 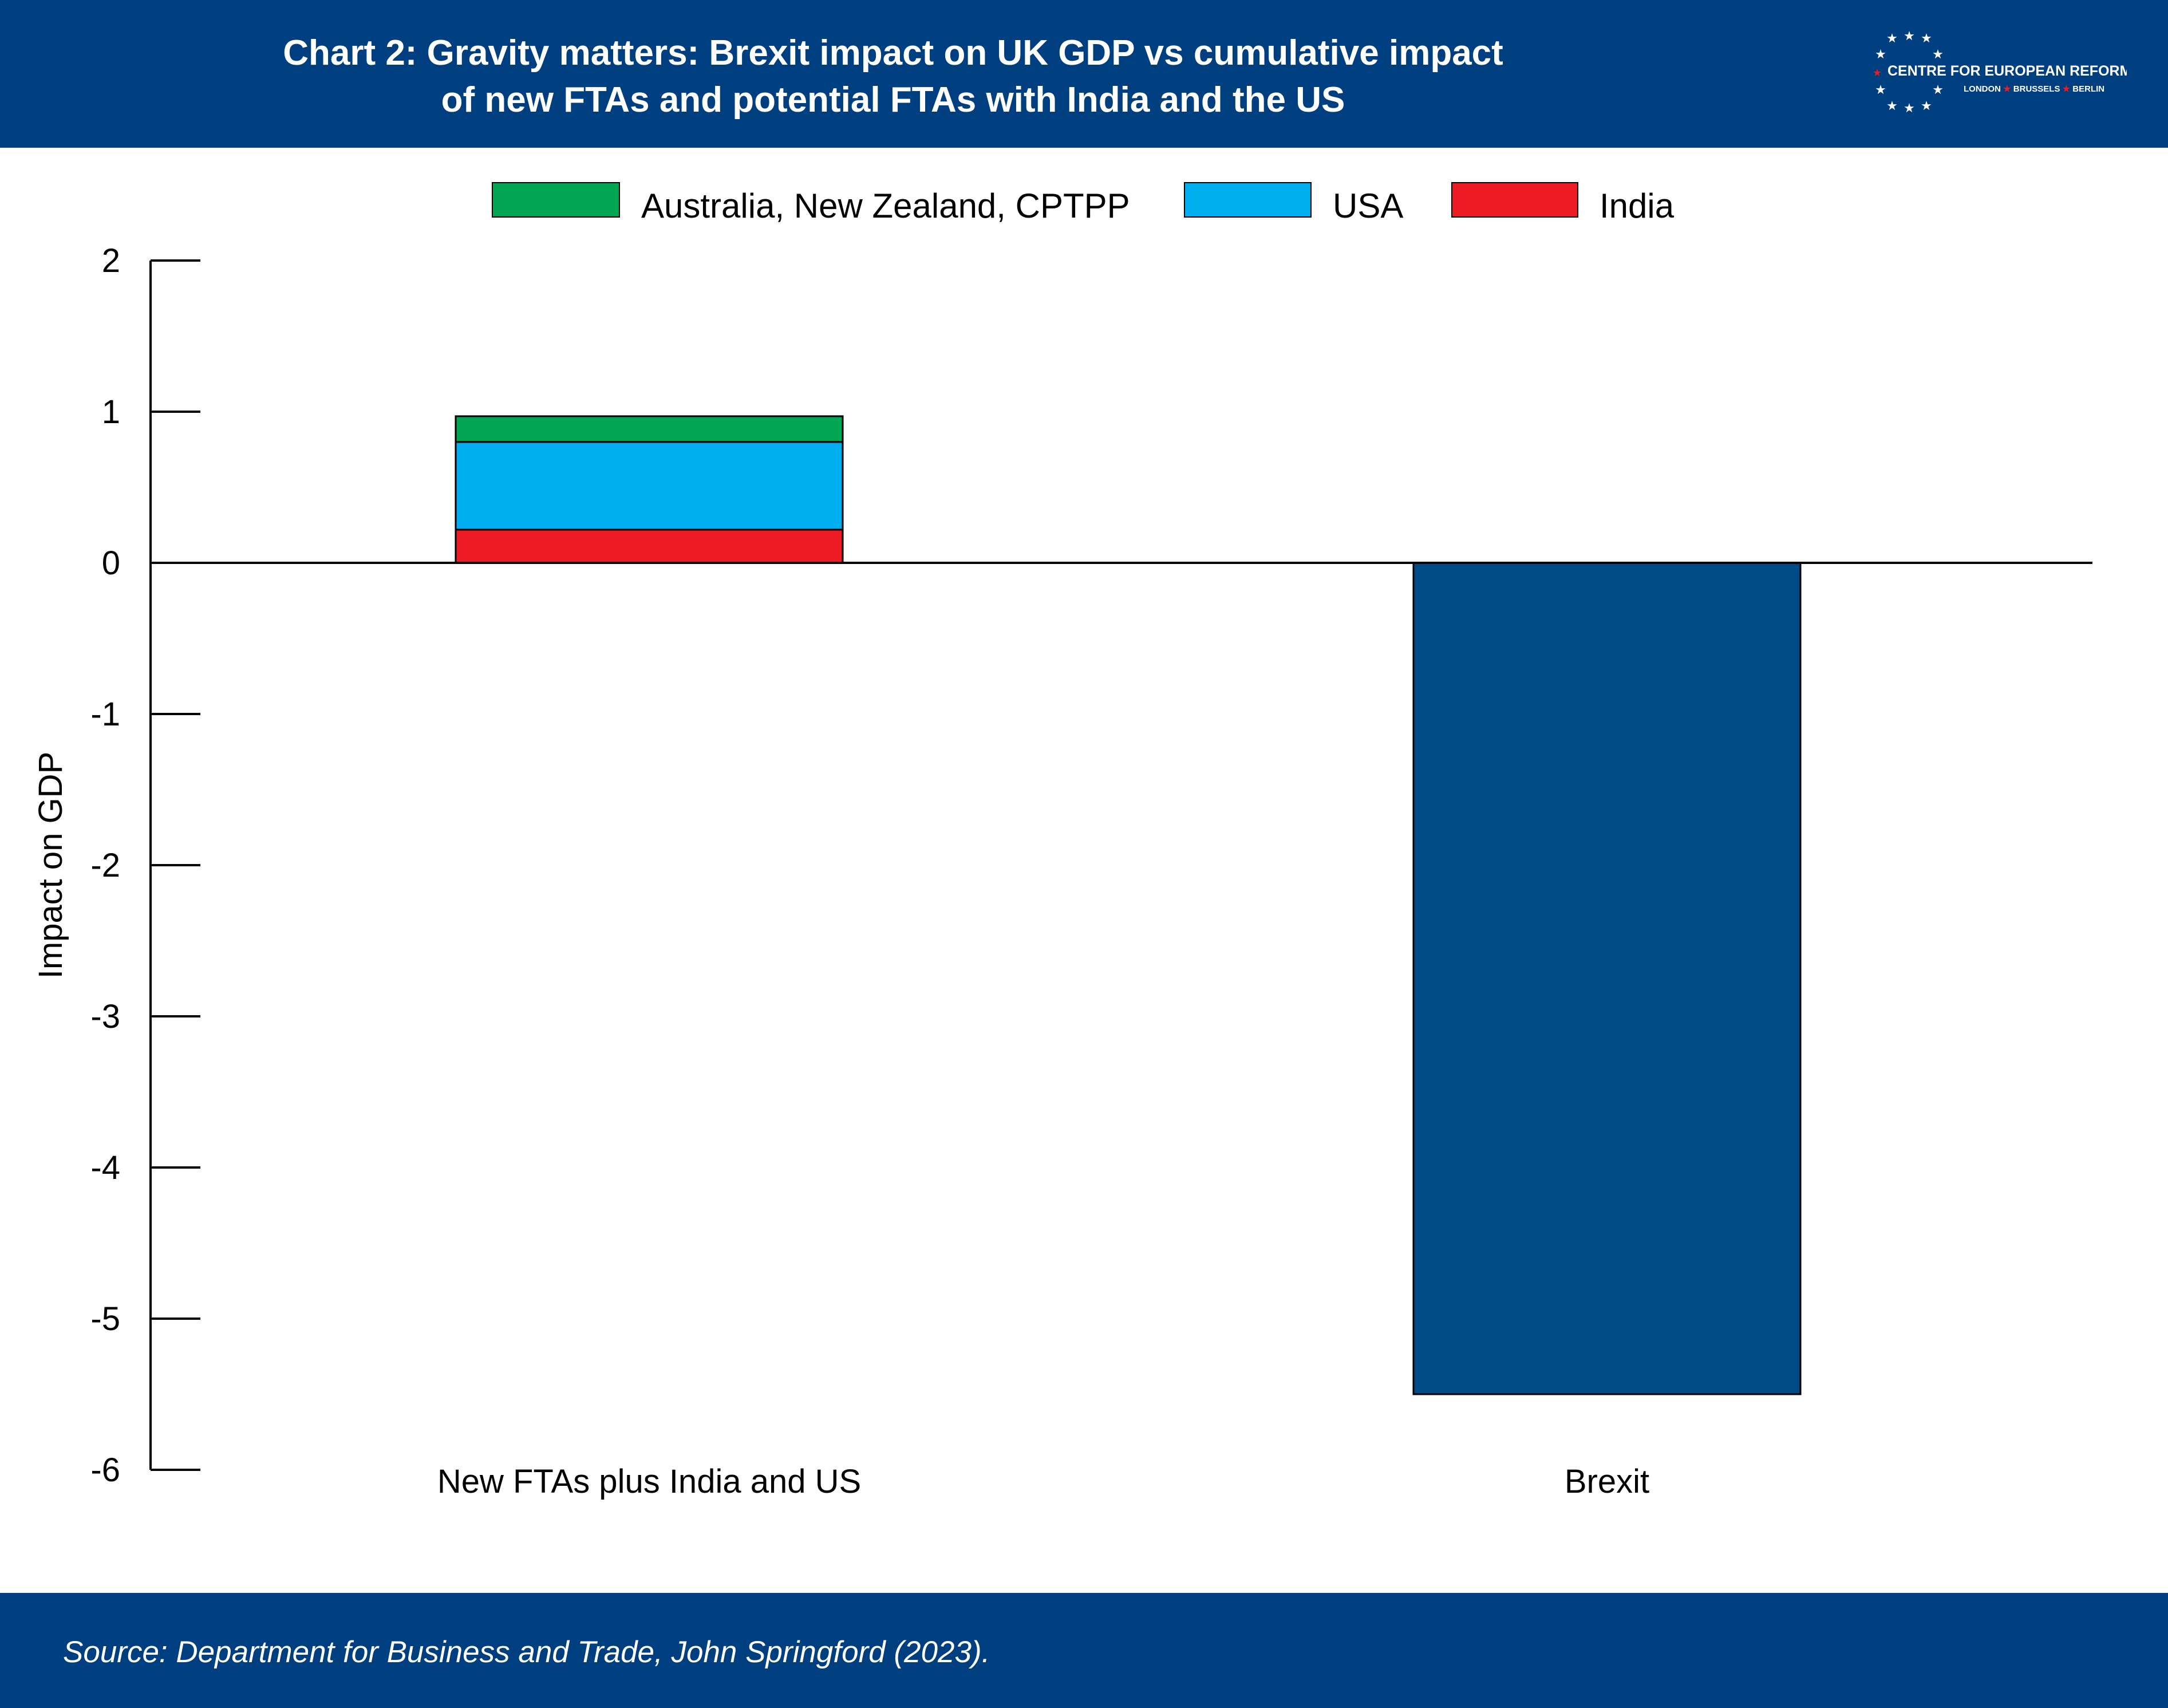 What do you see at coordinates (649, 486) in the screenshot?
I see `bar-usa` at bounding box center [649, 486].